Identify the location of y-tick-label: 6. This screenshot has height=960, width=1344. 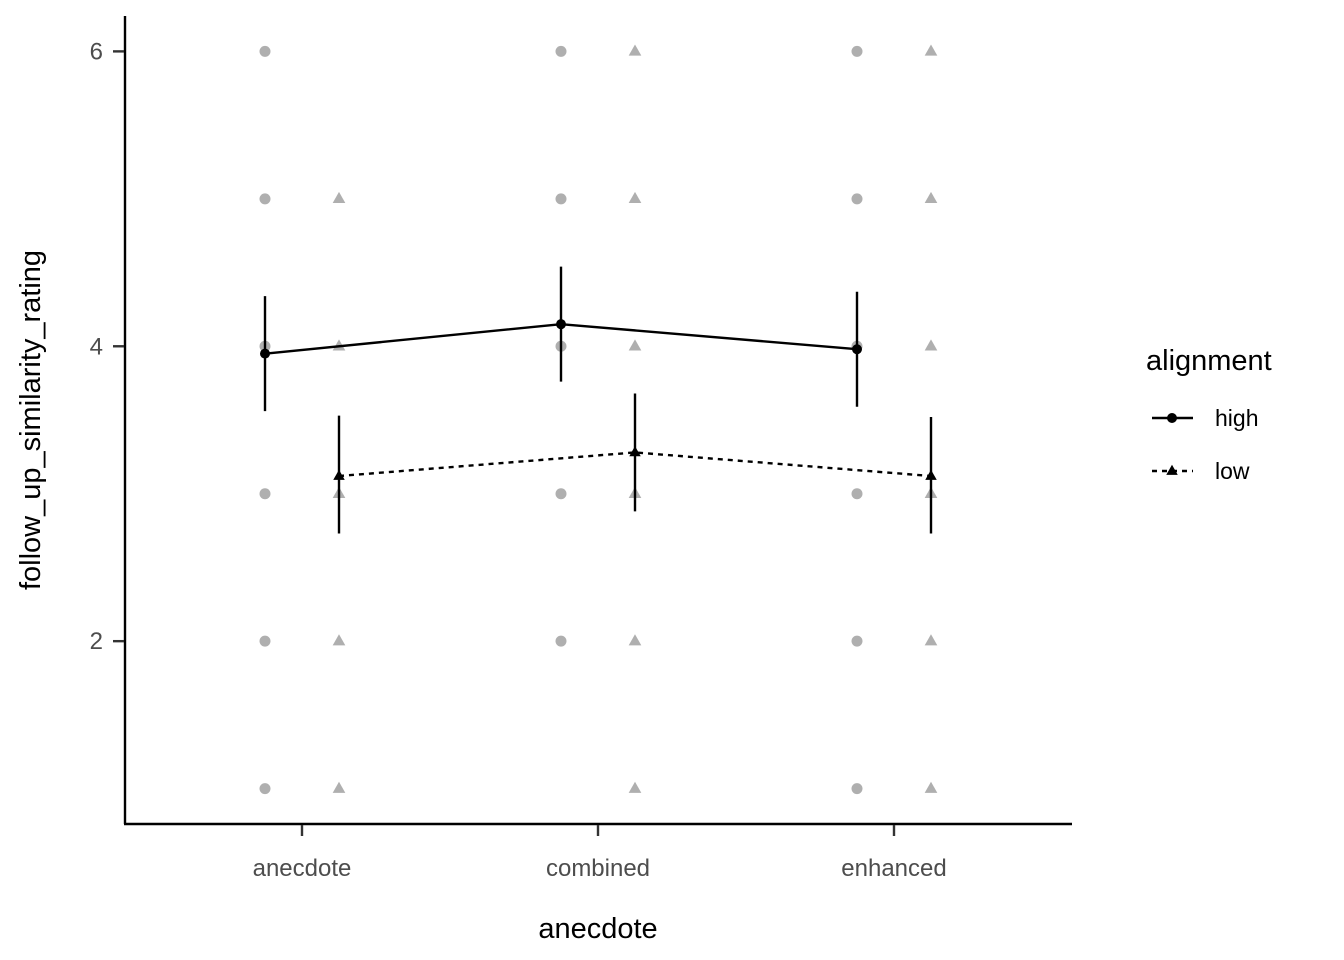
(96, 51).